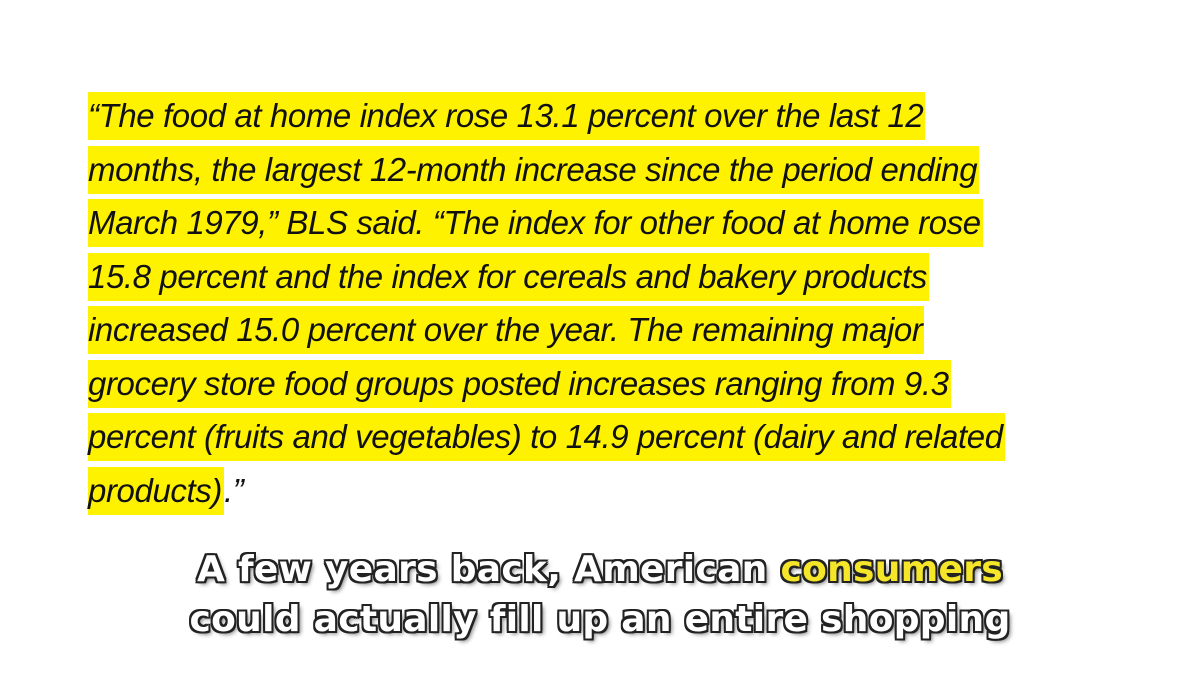 The image size is (1200, 675). What do you see at coordinates (608, 493) in the screenshot?
I see `quote-line: products).”` at bounding box center [608, 493].